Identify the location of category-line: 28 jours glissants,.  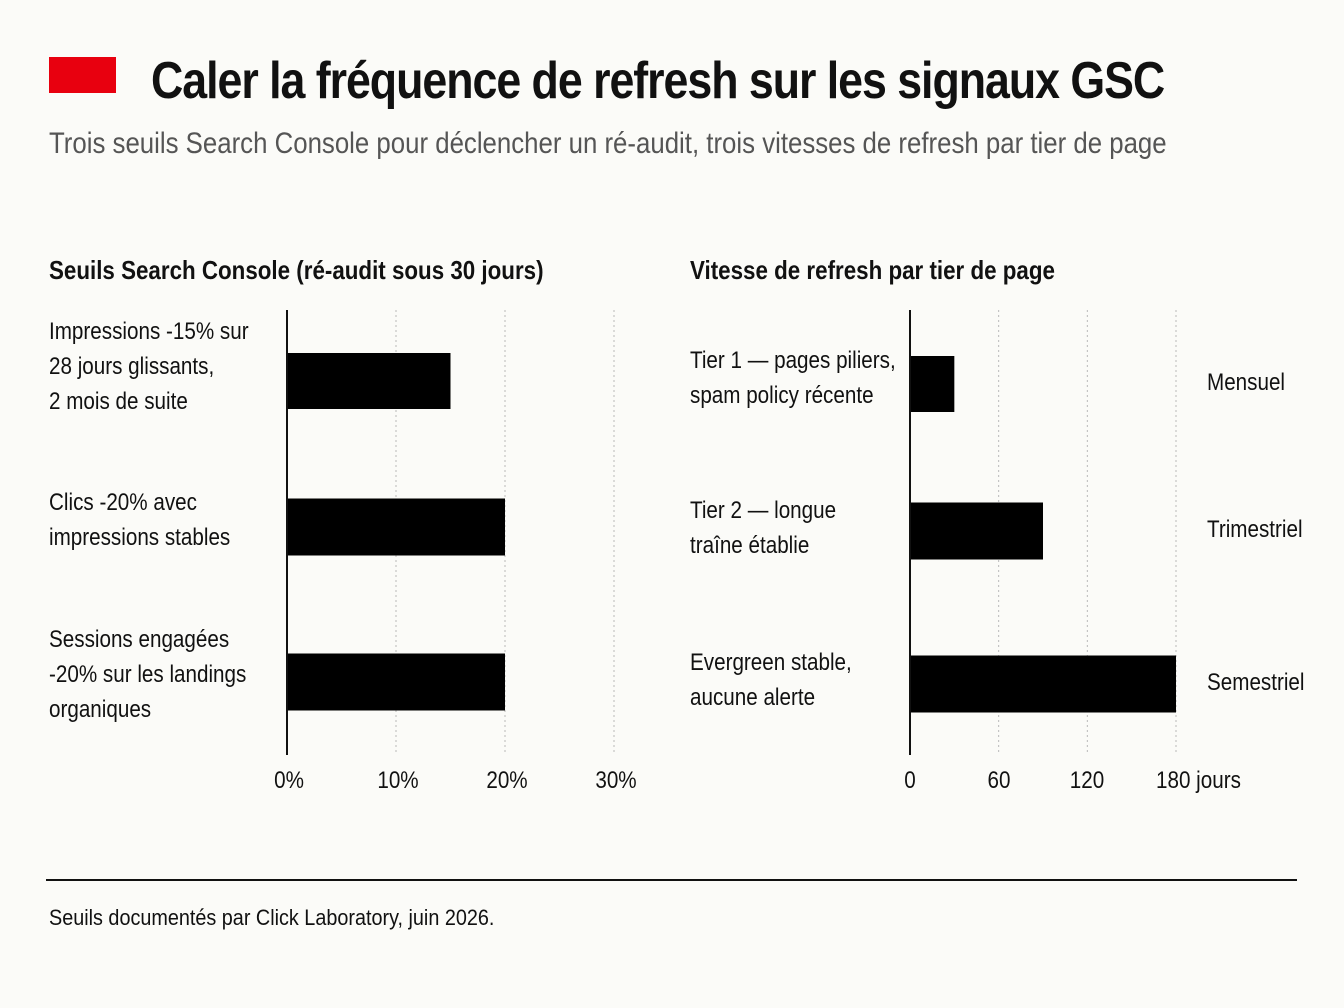
(132, 366).